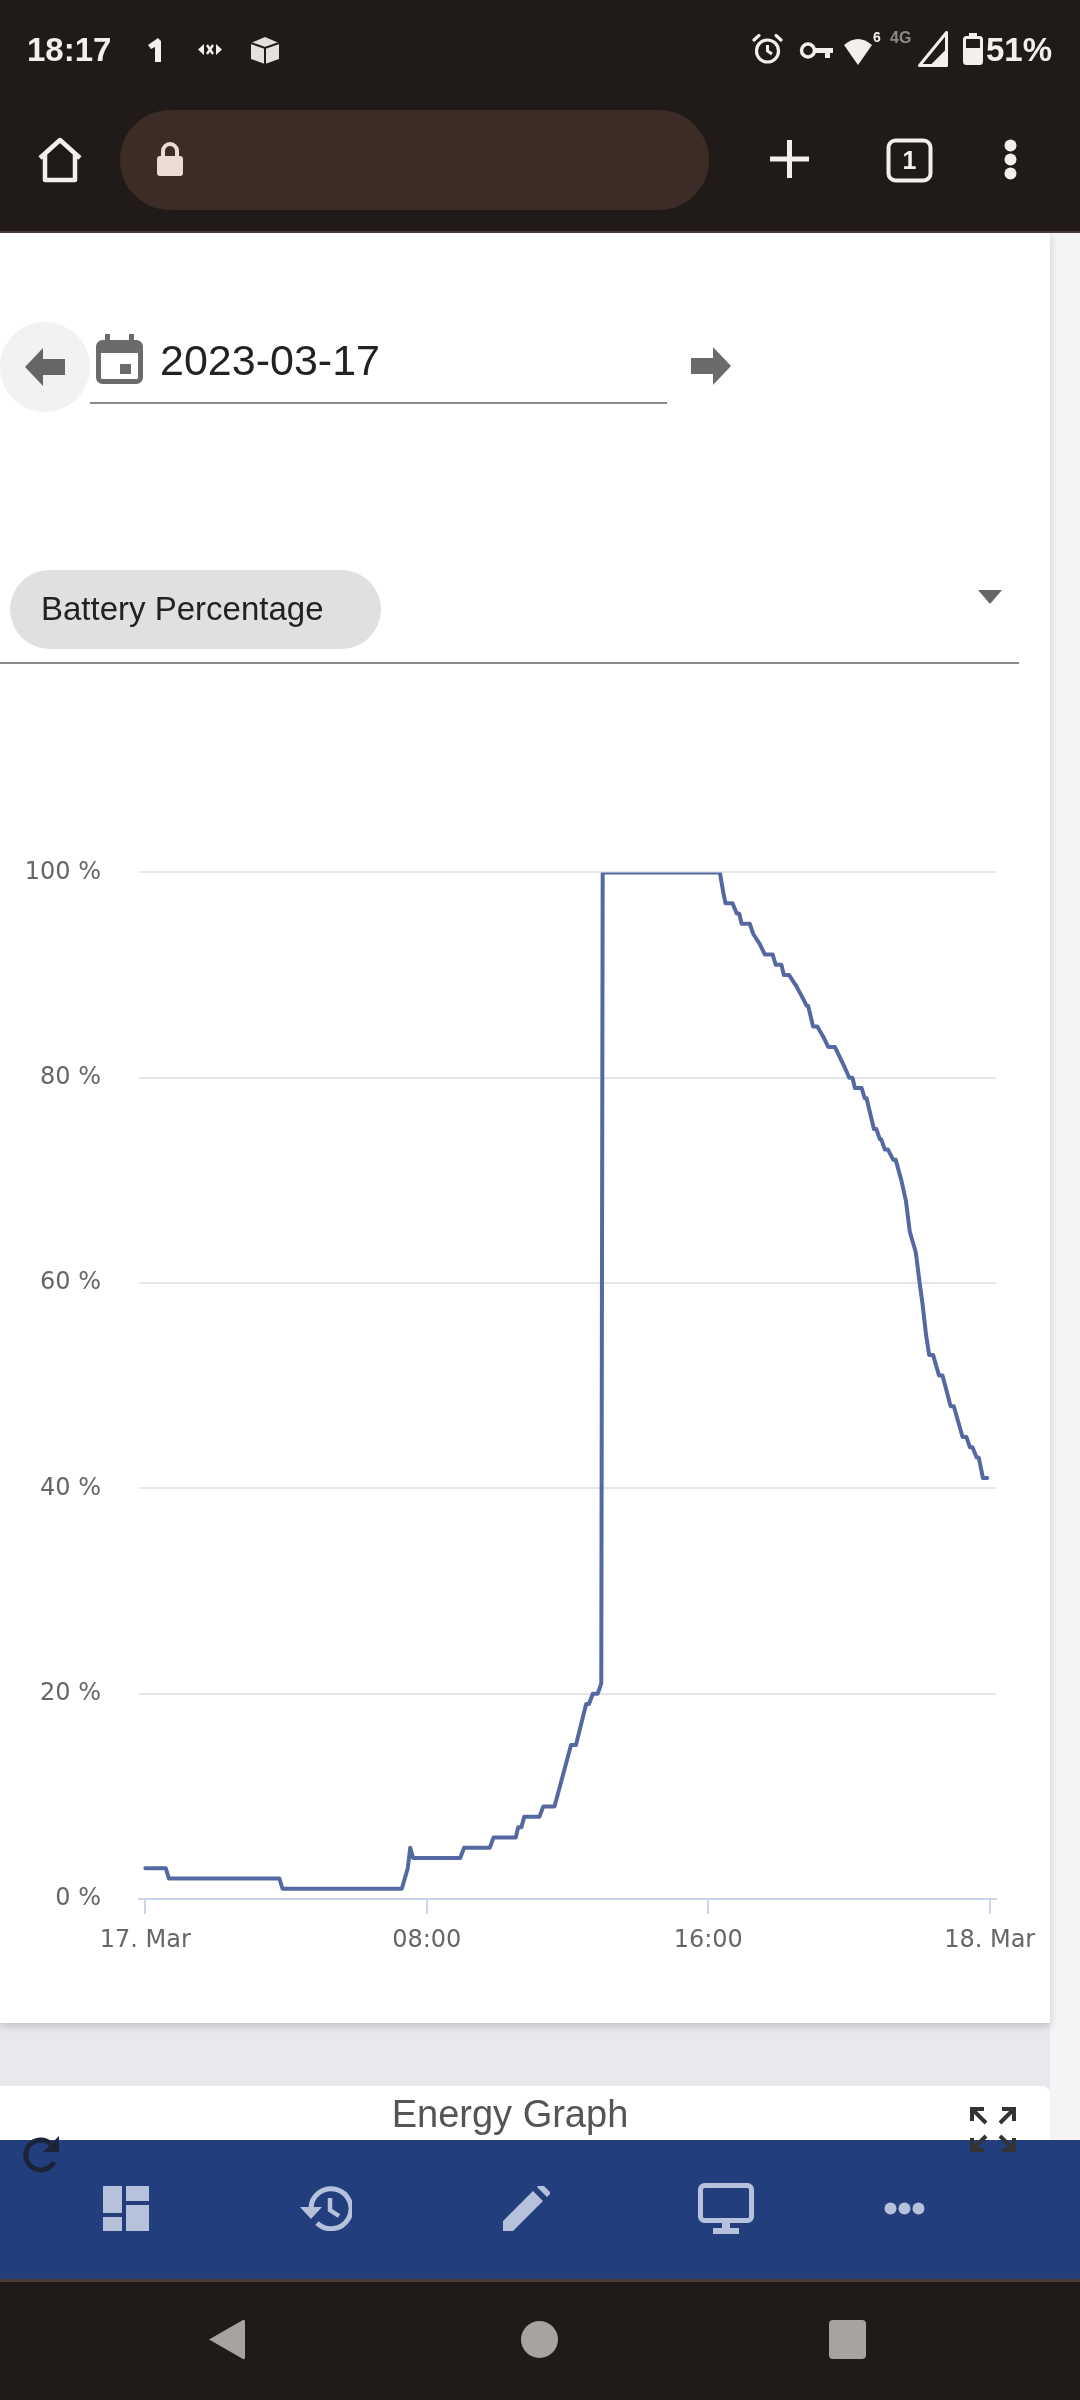 Image resolution: width=1080 pixels, height=2400 pixels. I want to click on y-tick-label: 20 %, so click(70, 1691).